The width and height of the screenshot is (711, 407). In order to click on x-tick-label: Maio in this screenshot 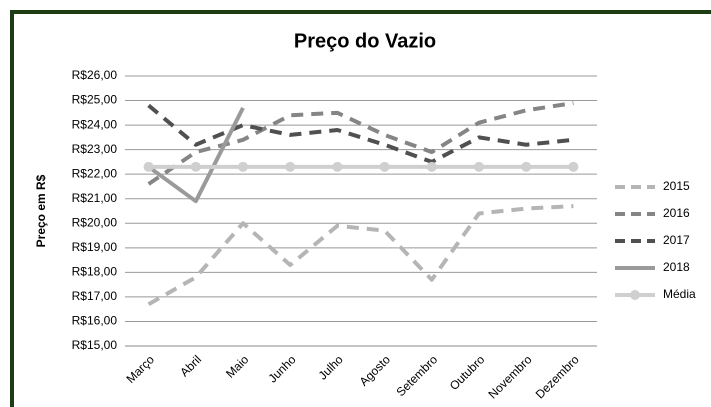, I will do `click(237, 366)`.